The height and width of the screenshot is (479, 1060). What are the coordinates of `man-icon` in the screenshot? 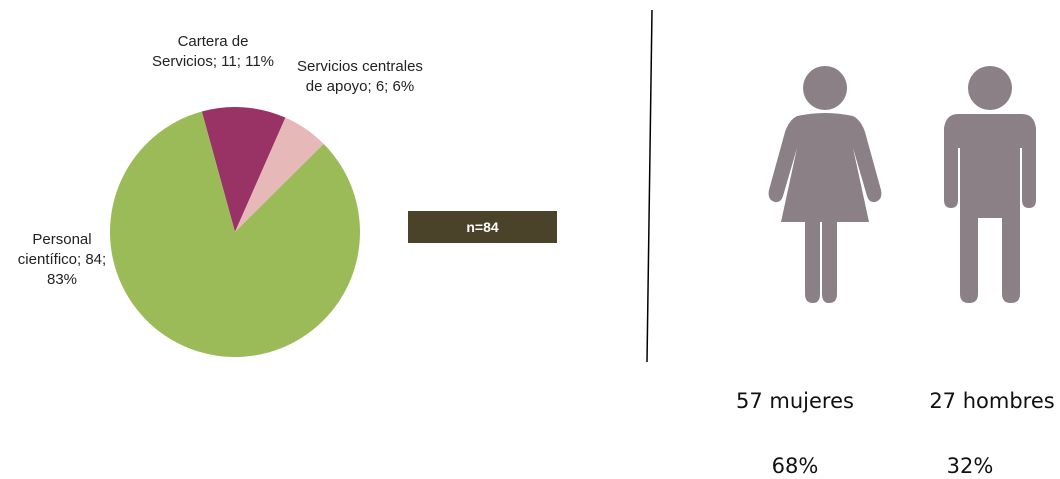 It's located at (990, 184).